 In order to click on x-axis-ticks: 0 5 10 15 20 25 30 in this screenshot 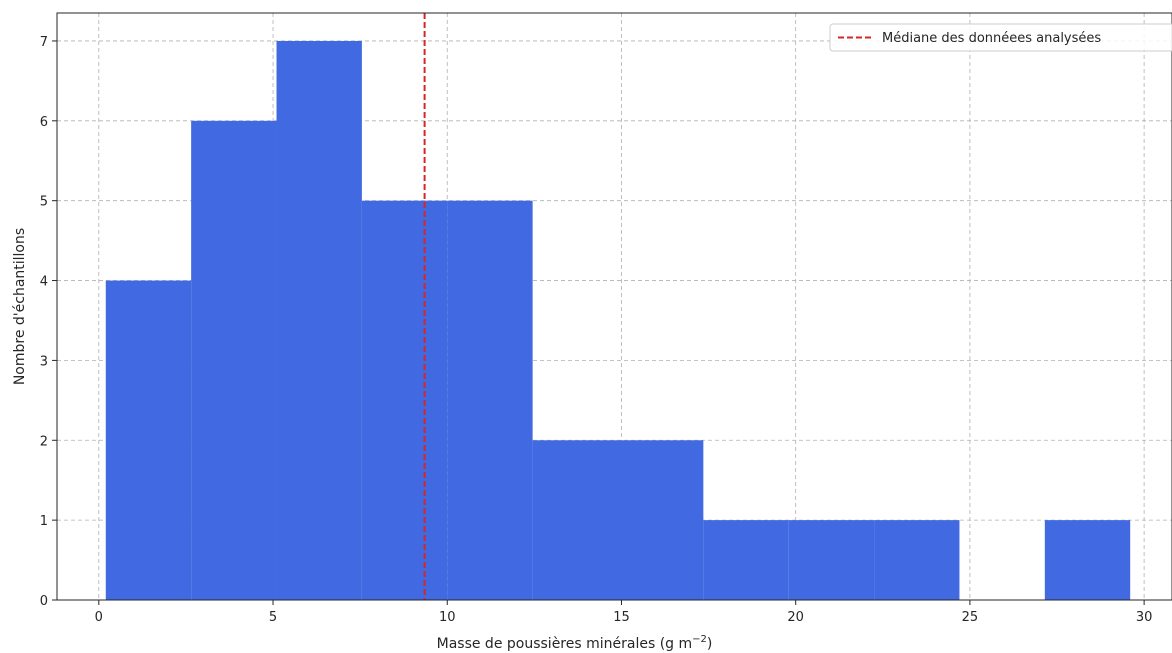, I will do `click(624, 612)`.